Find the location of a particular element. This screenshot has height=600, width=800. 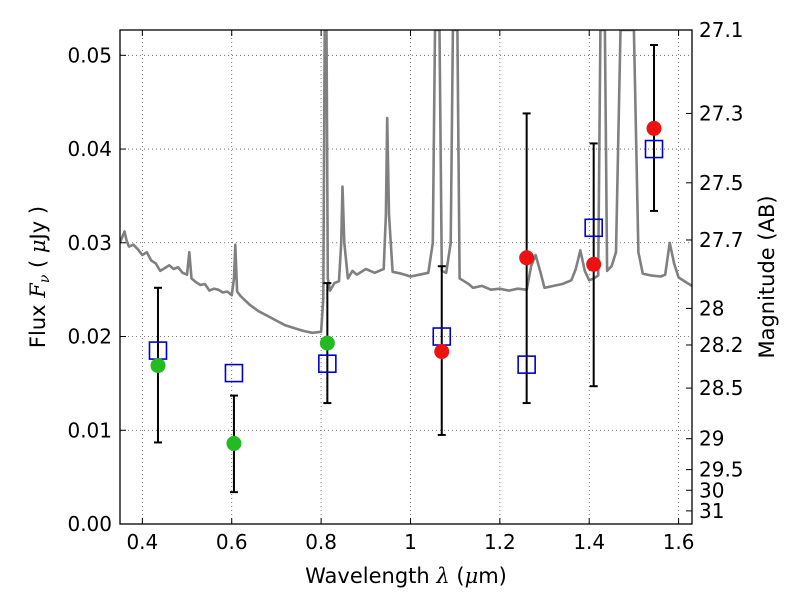

y-tick-label: 0.04 is located at coordinates (89, 149).